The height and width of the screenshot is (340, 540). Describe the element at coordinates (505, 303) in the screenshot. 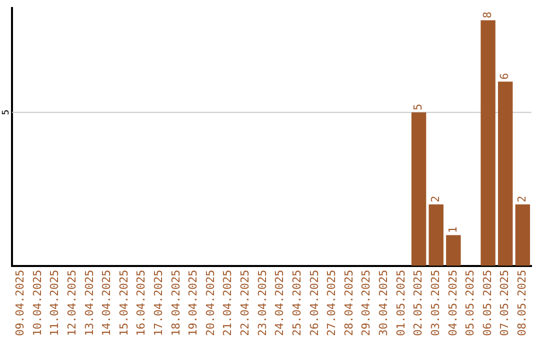

I see `x-tick-label: 07.05.2025` at that location.